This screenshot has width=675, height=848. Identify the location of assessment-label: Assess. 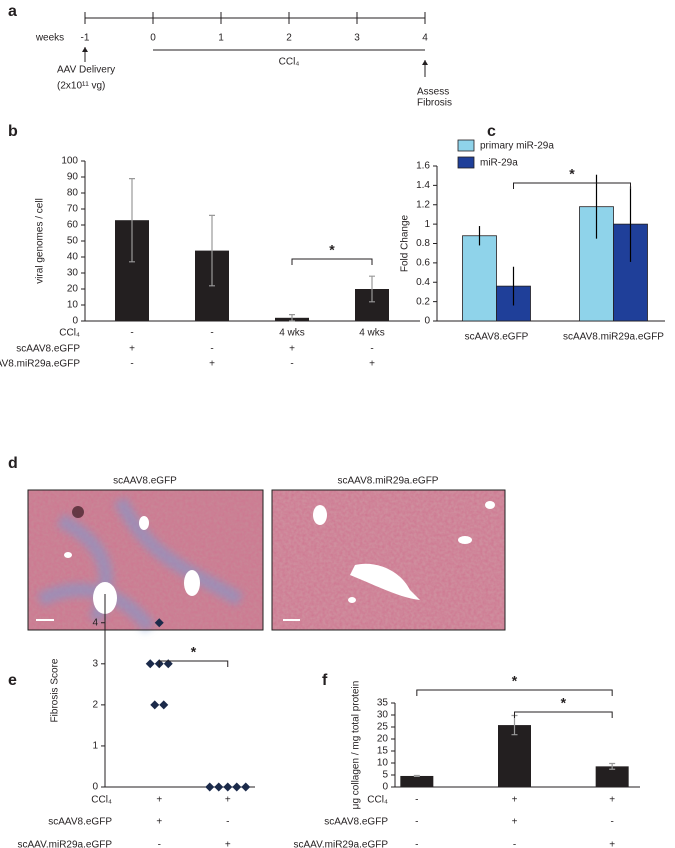
(433, 92).